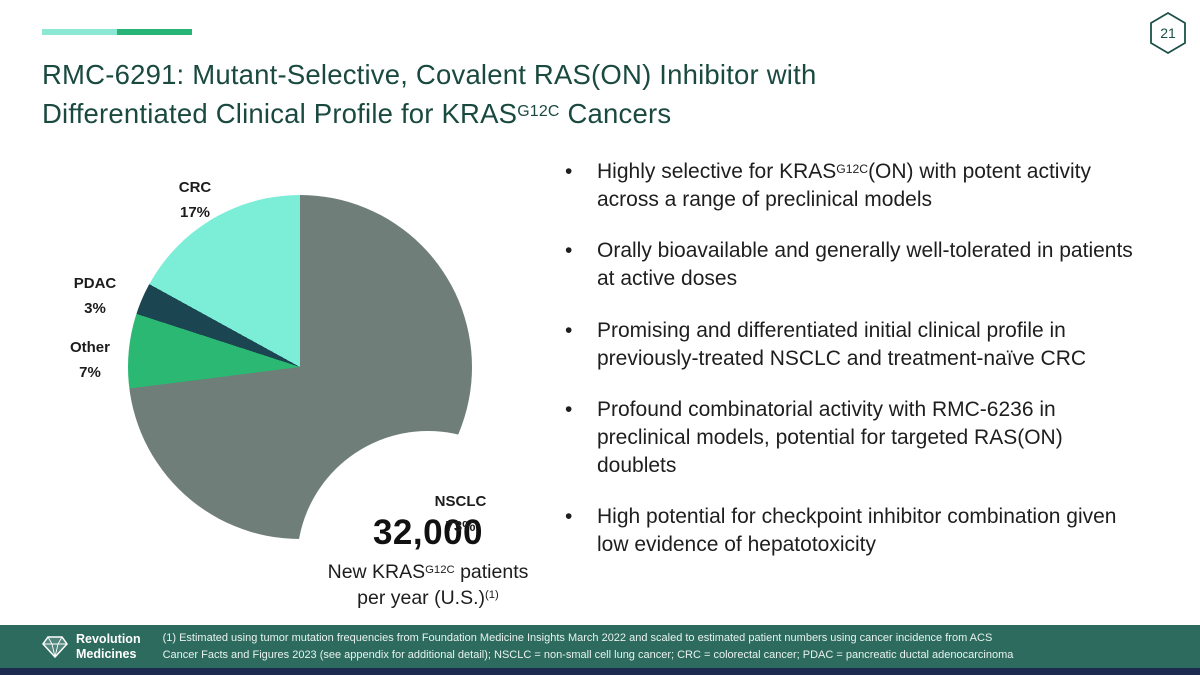 The image size is (1200, 675). I want to click on chart-label-other: Other 7%, so click(90, 361).